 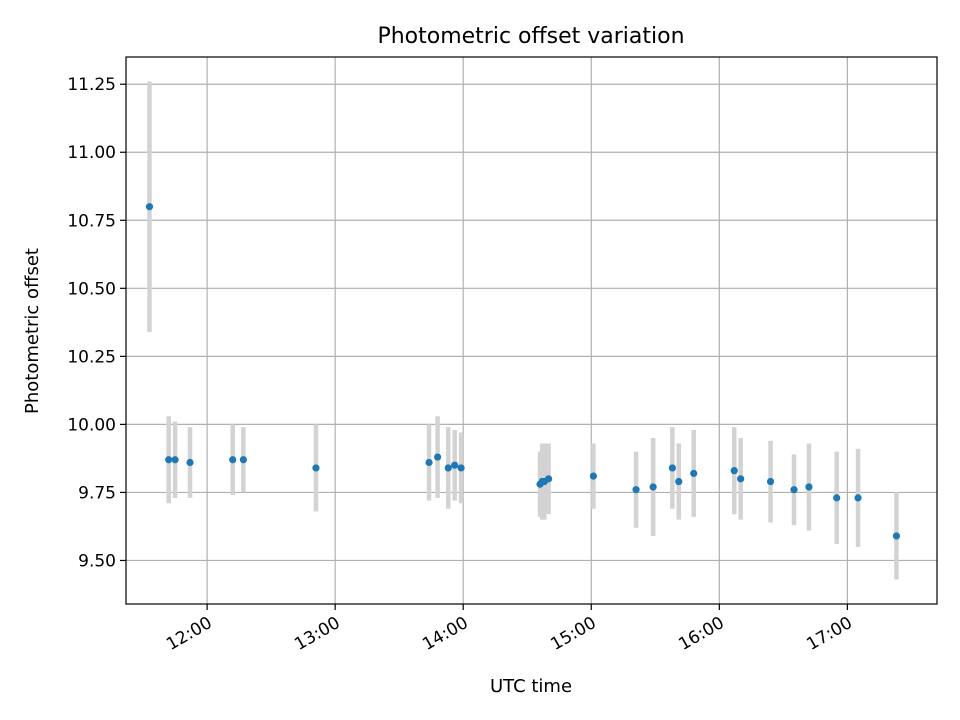 What do you see at coordinates (91, 153) in the screenshot?
I see `y-tick-label: 11.00` at bounding box center [91, 153].